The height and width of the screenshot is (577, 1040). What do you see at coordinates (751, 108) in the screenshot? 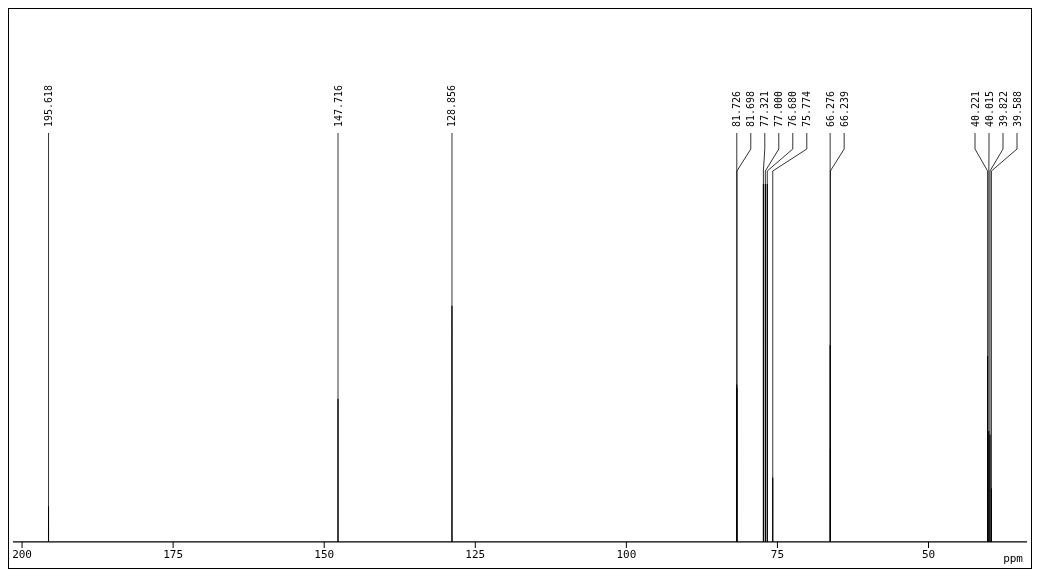
I see `annotation: 81.698` at bounding box center [751, 108].